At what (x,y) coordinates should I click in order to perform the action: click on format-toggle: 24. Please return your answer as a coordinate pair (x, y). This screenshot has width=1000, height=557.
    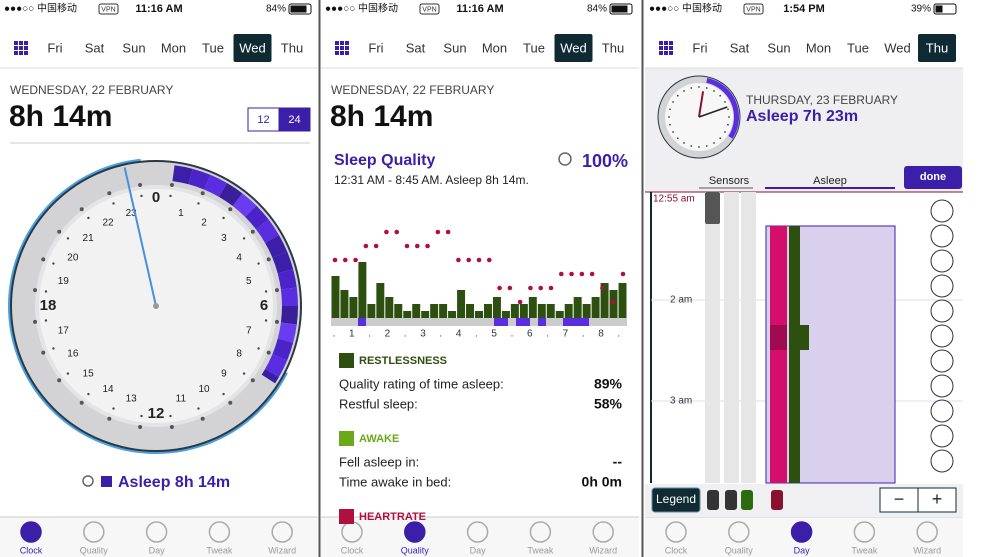
    Looking at the image, I should click on (294, 120).